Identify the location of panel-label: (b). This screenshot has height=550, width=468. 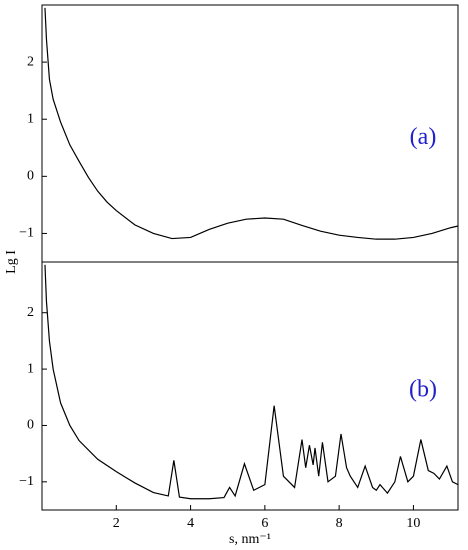
(423, 389).